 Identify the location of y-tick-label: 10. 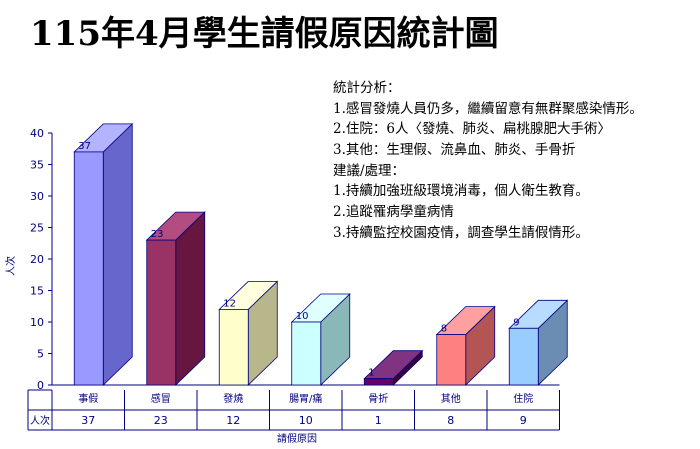
(37, 322).